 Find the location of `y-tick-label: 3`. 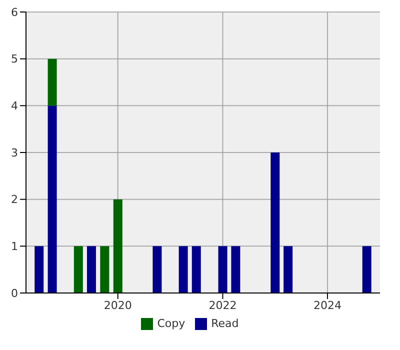

y-tick-label: 3 is located at coordinates (14, 153).